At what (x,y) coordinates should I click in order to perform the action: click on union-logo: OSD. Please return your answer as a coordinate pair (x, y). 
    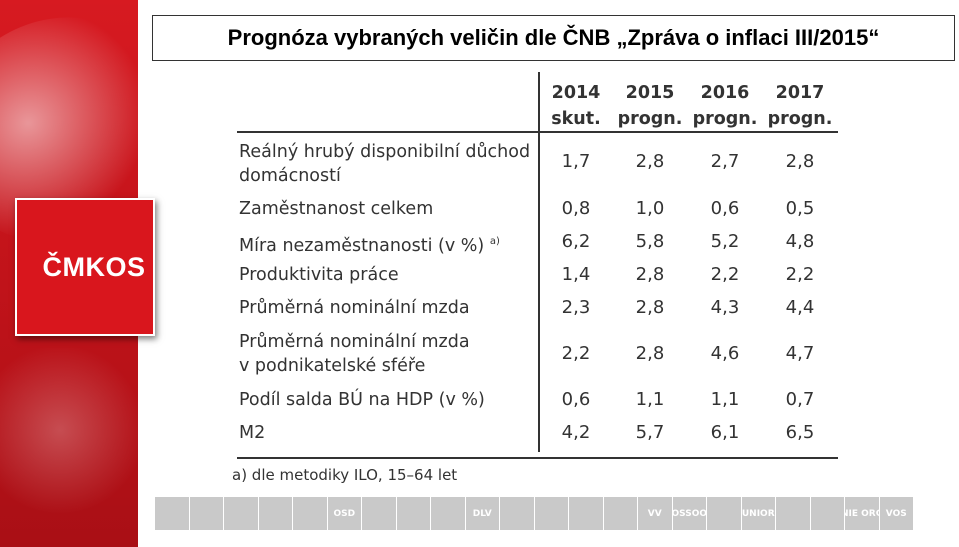
    Looking at the image, I should click on (344, 513).